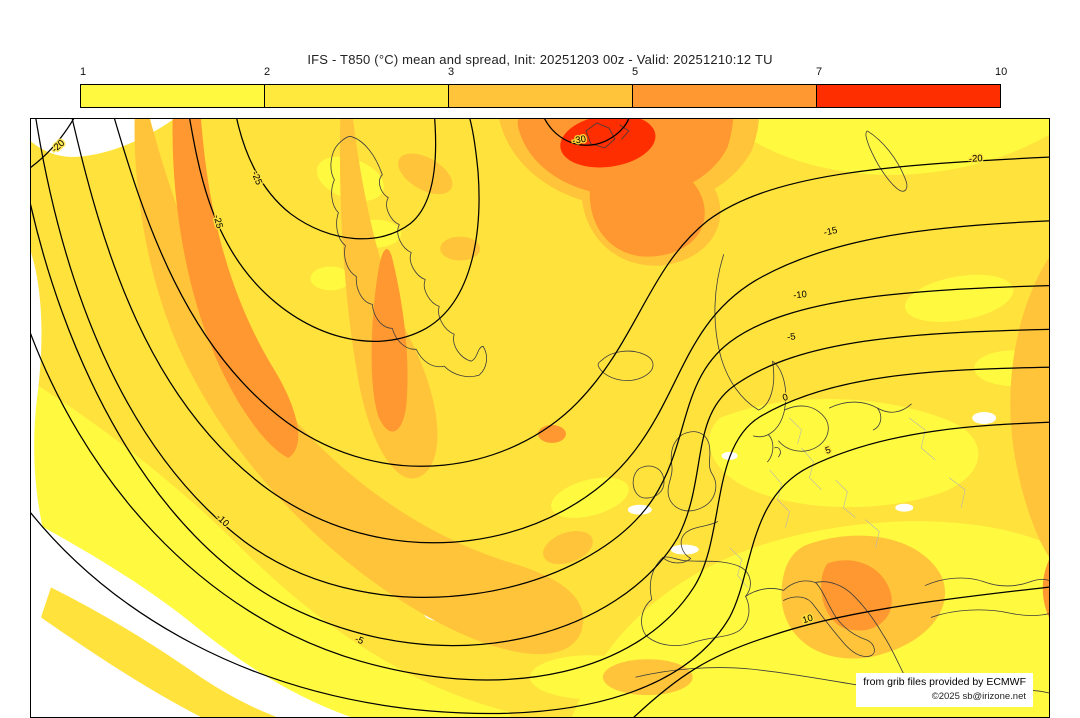  I want to click on colorbar-tick: 5, so click(635, 72).